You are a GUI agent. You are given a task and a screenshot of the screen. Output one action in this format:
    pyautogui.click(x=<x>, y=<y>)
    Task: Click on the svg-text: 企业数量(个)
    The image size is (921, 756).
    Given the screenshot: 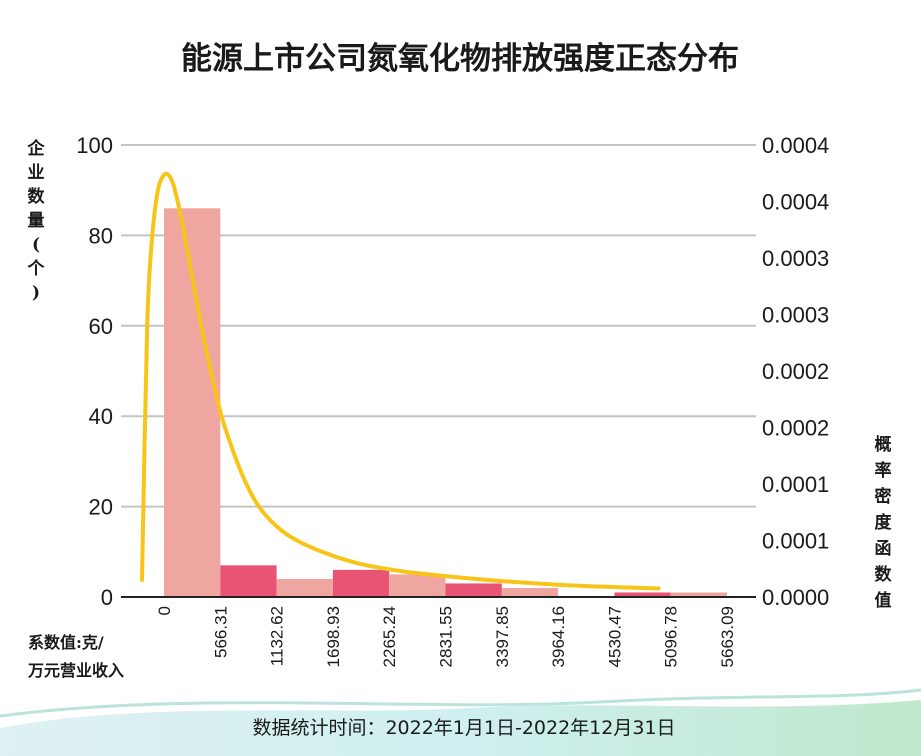 What is the action you would take?
    pyautogui.click(x=36, y=220)
    